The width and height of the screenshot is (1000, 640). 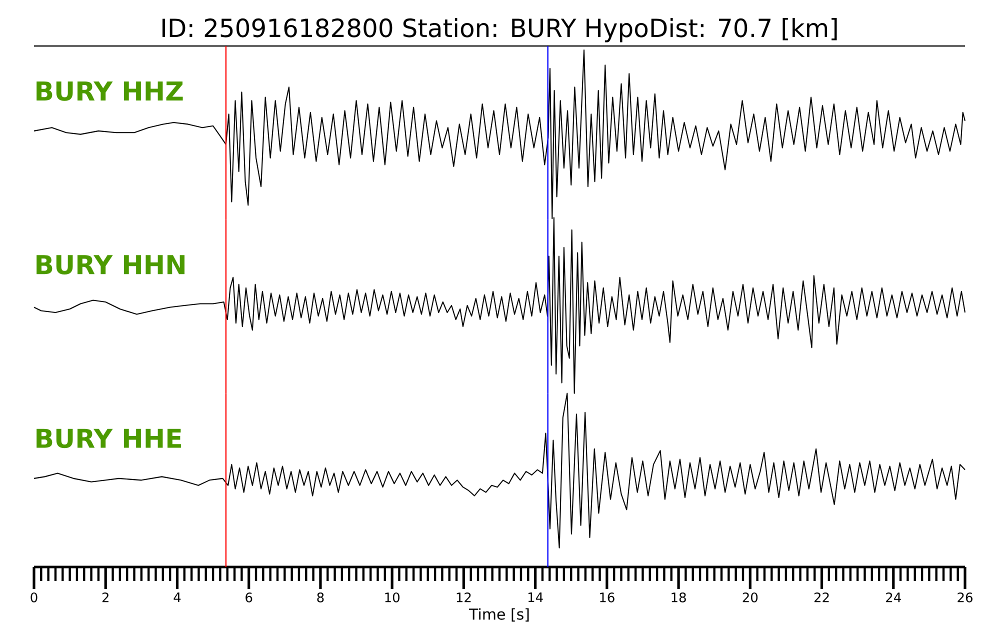 I want to click on x-tick-label: 24, so click(x=893, y=597).